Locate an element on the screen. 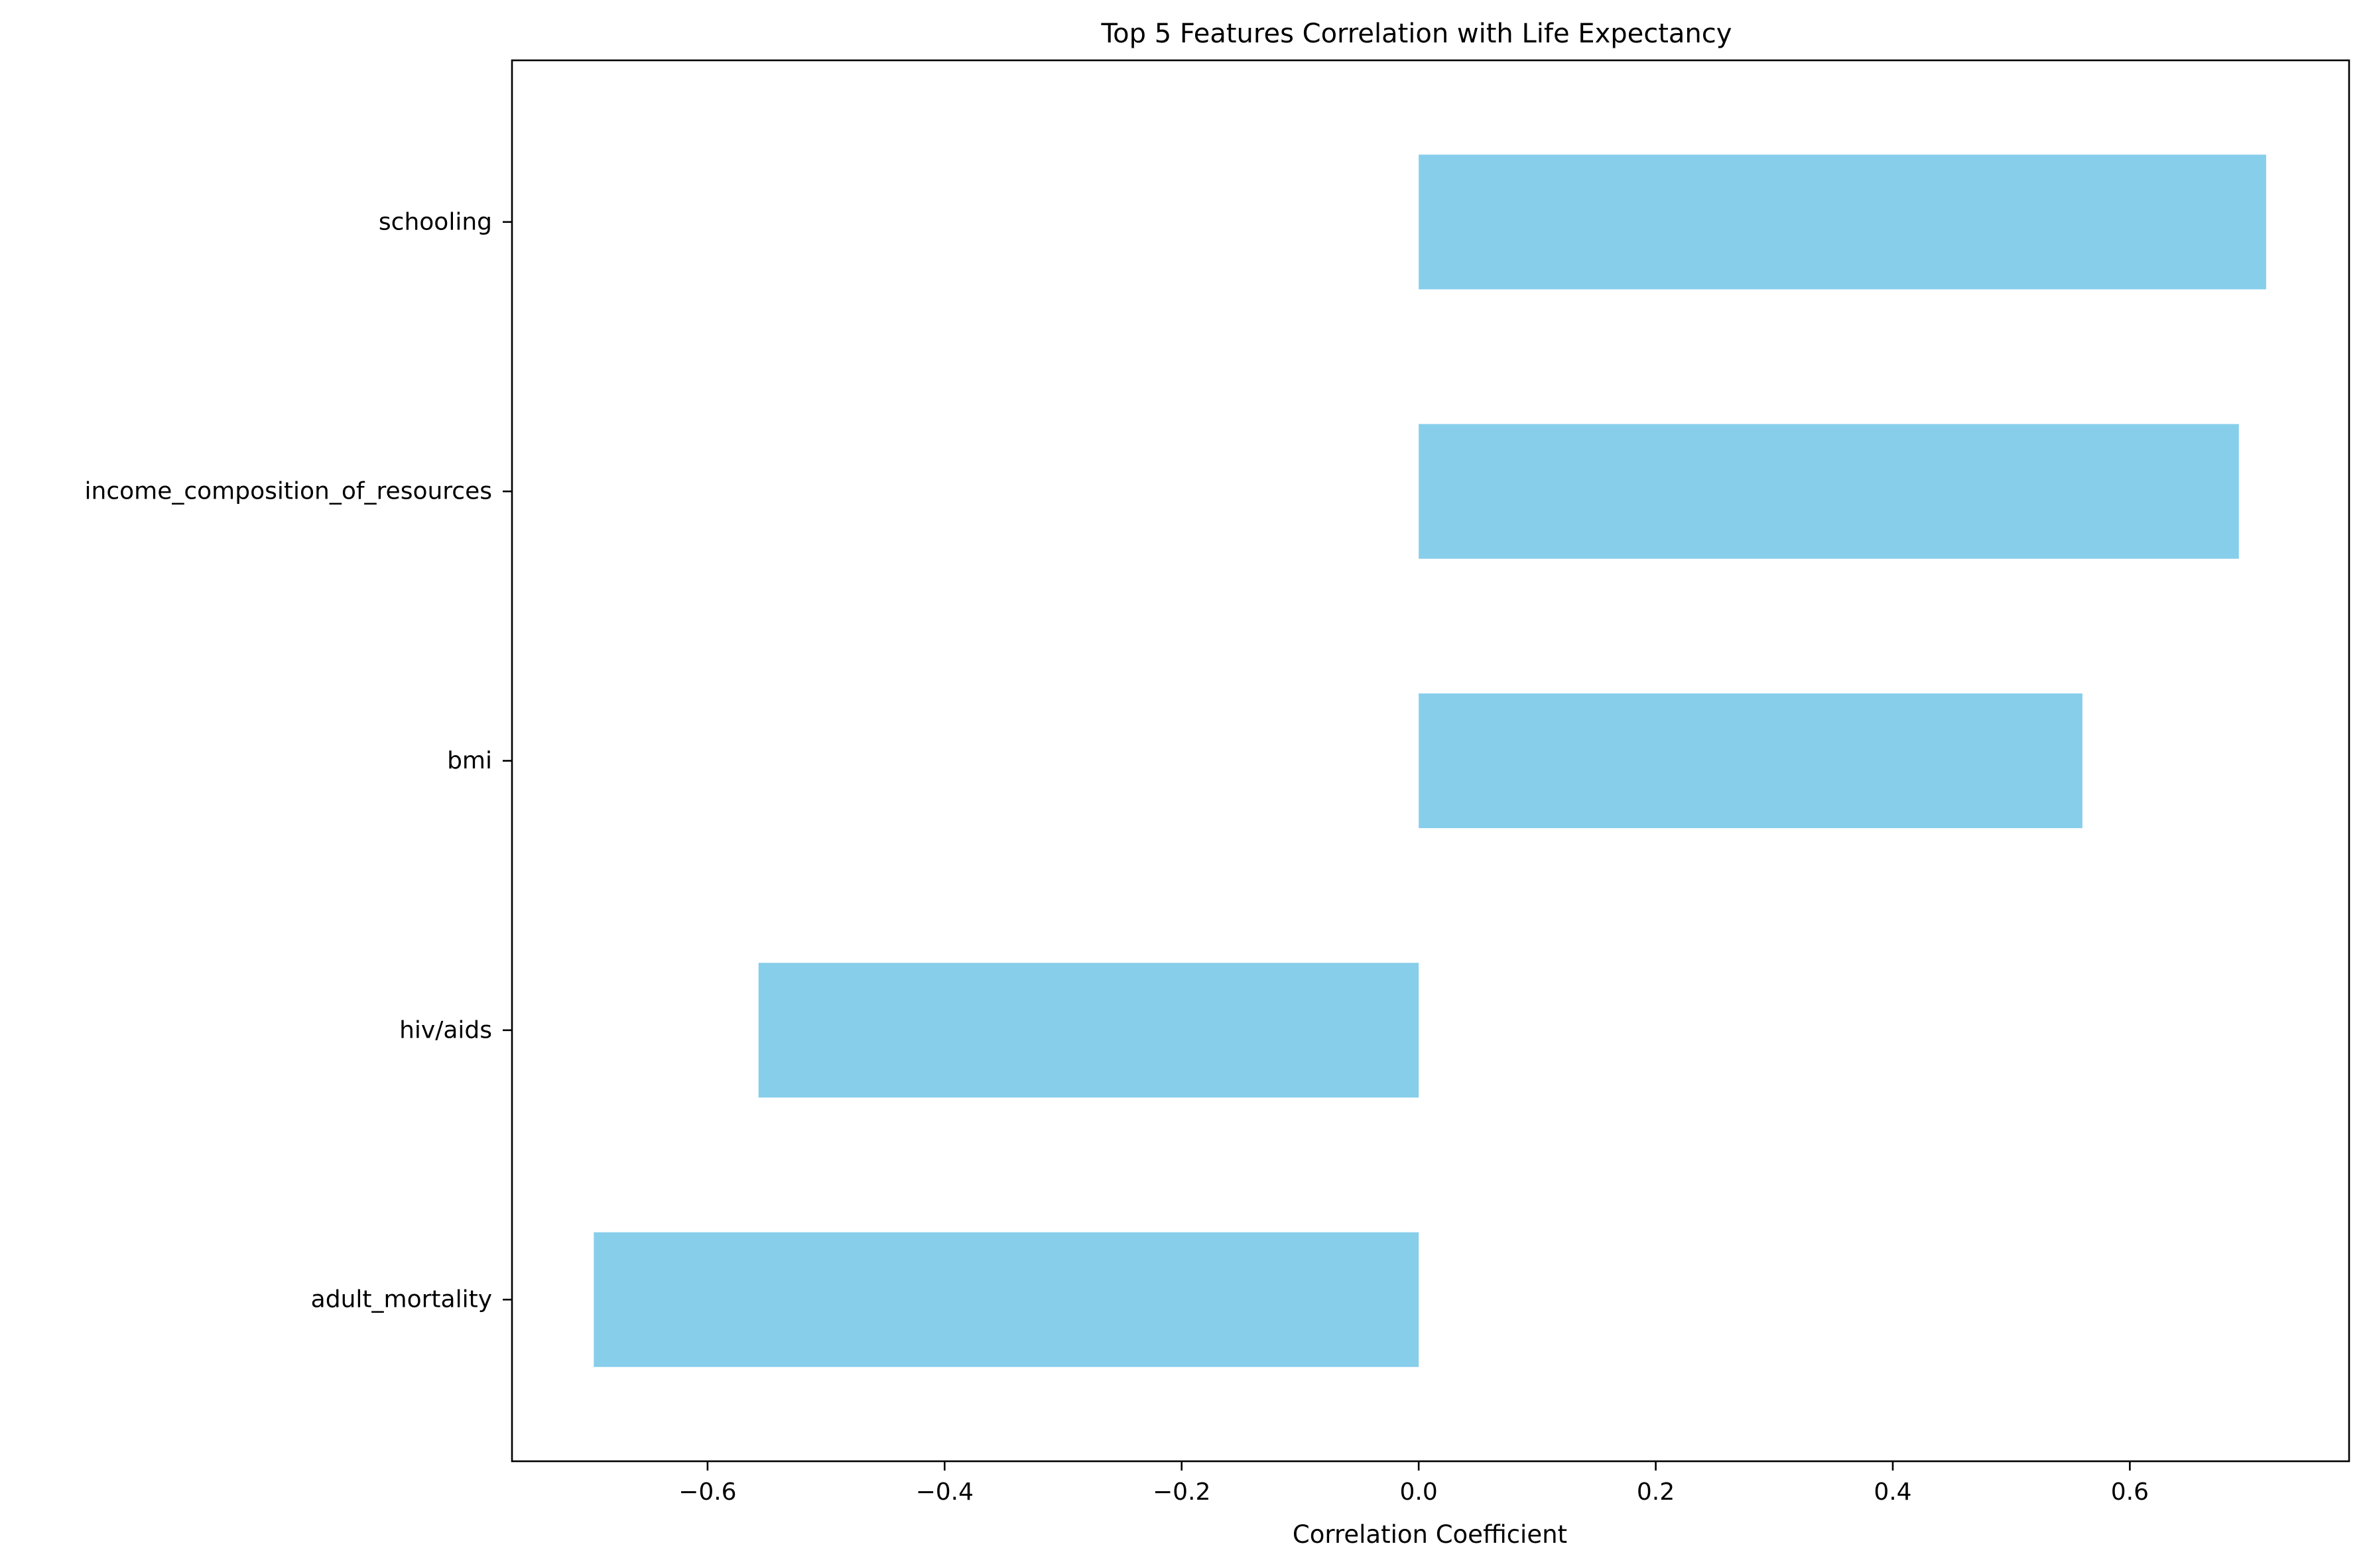  x-tick-label: 0.6 is located at coordinates (2130, 1492).